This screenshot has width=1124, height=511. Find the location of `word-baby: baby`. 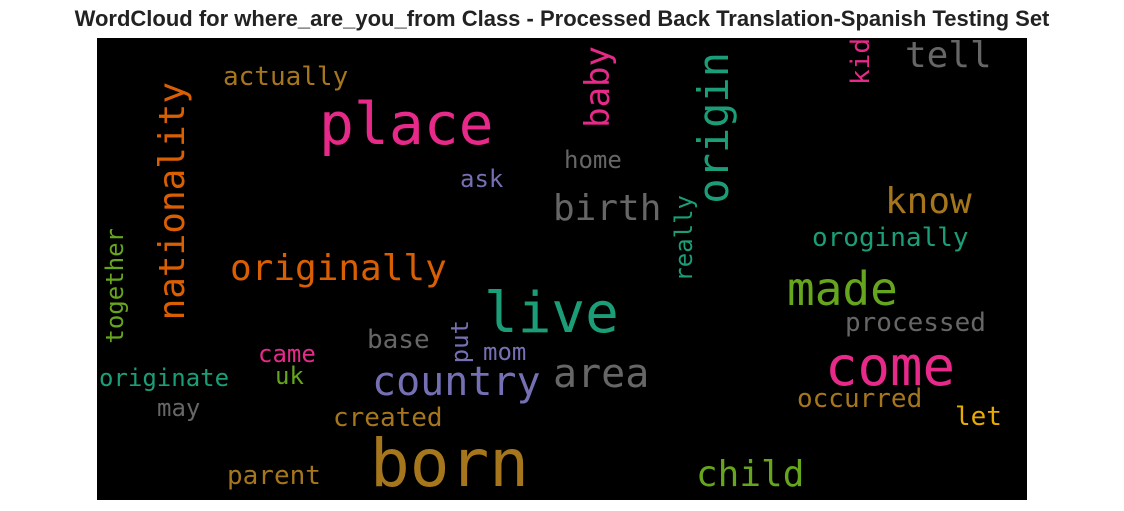

word-baby: baby is located at coordinates (598, 87).